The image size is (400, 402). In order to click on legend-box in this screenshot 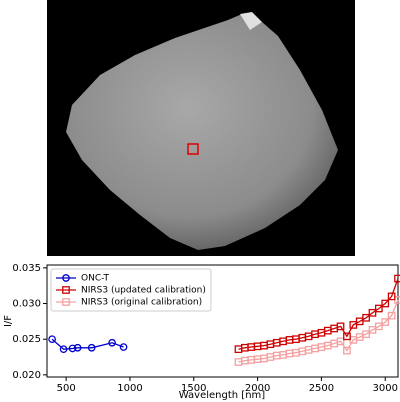, I will do `click(131, 290)`.